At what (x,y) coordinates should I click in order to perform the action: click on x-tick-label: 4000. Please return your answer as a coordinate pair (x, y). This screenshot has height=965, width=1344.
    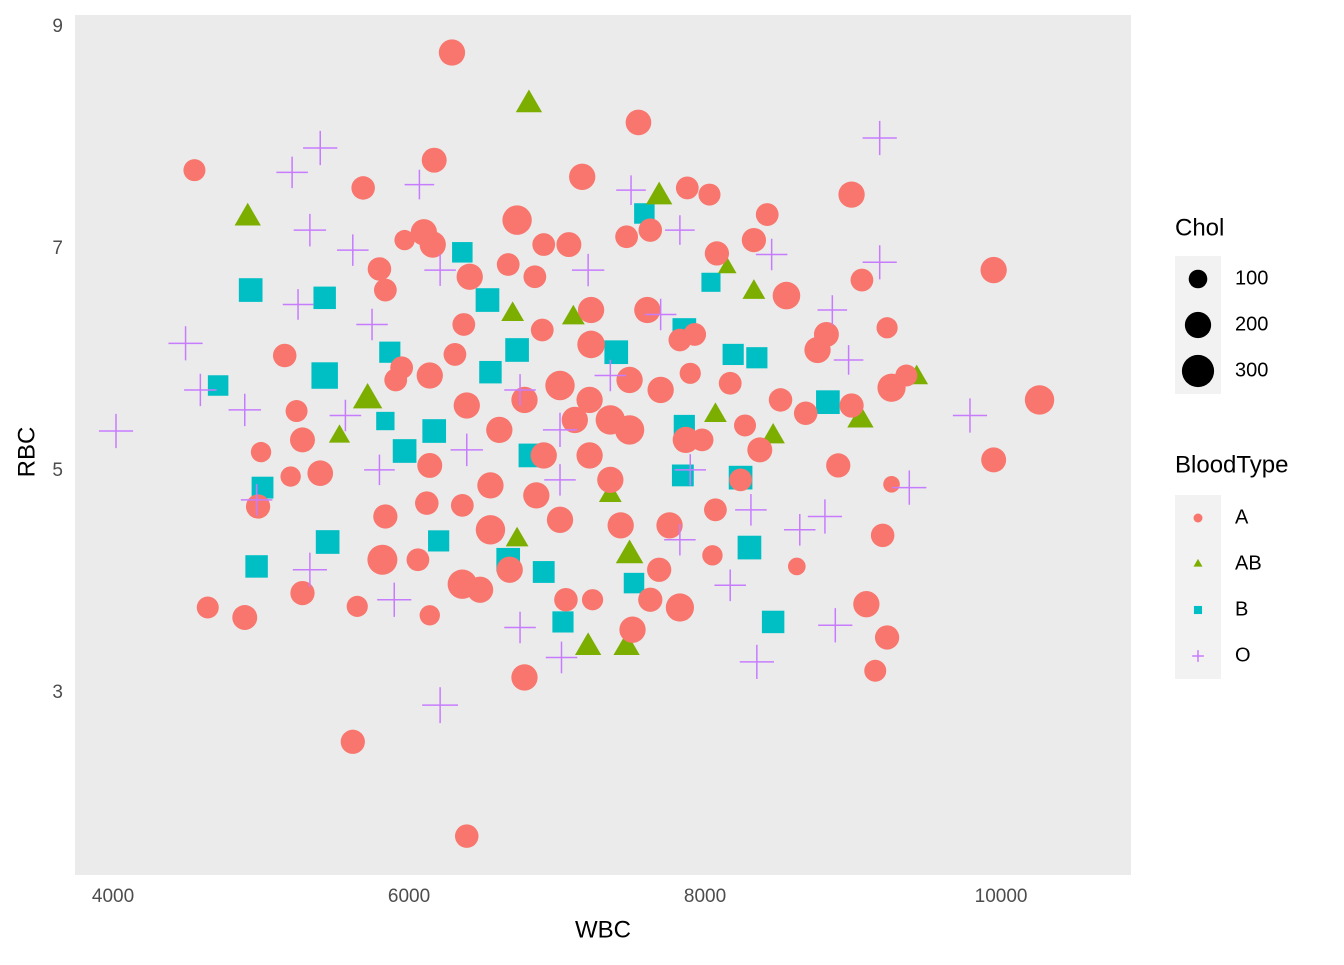
    Looking at the image, I should click on (113, 896).